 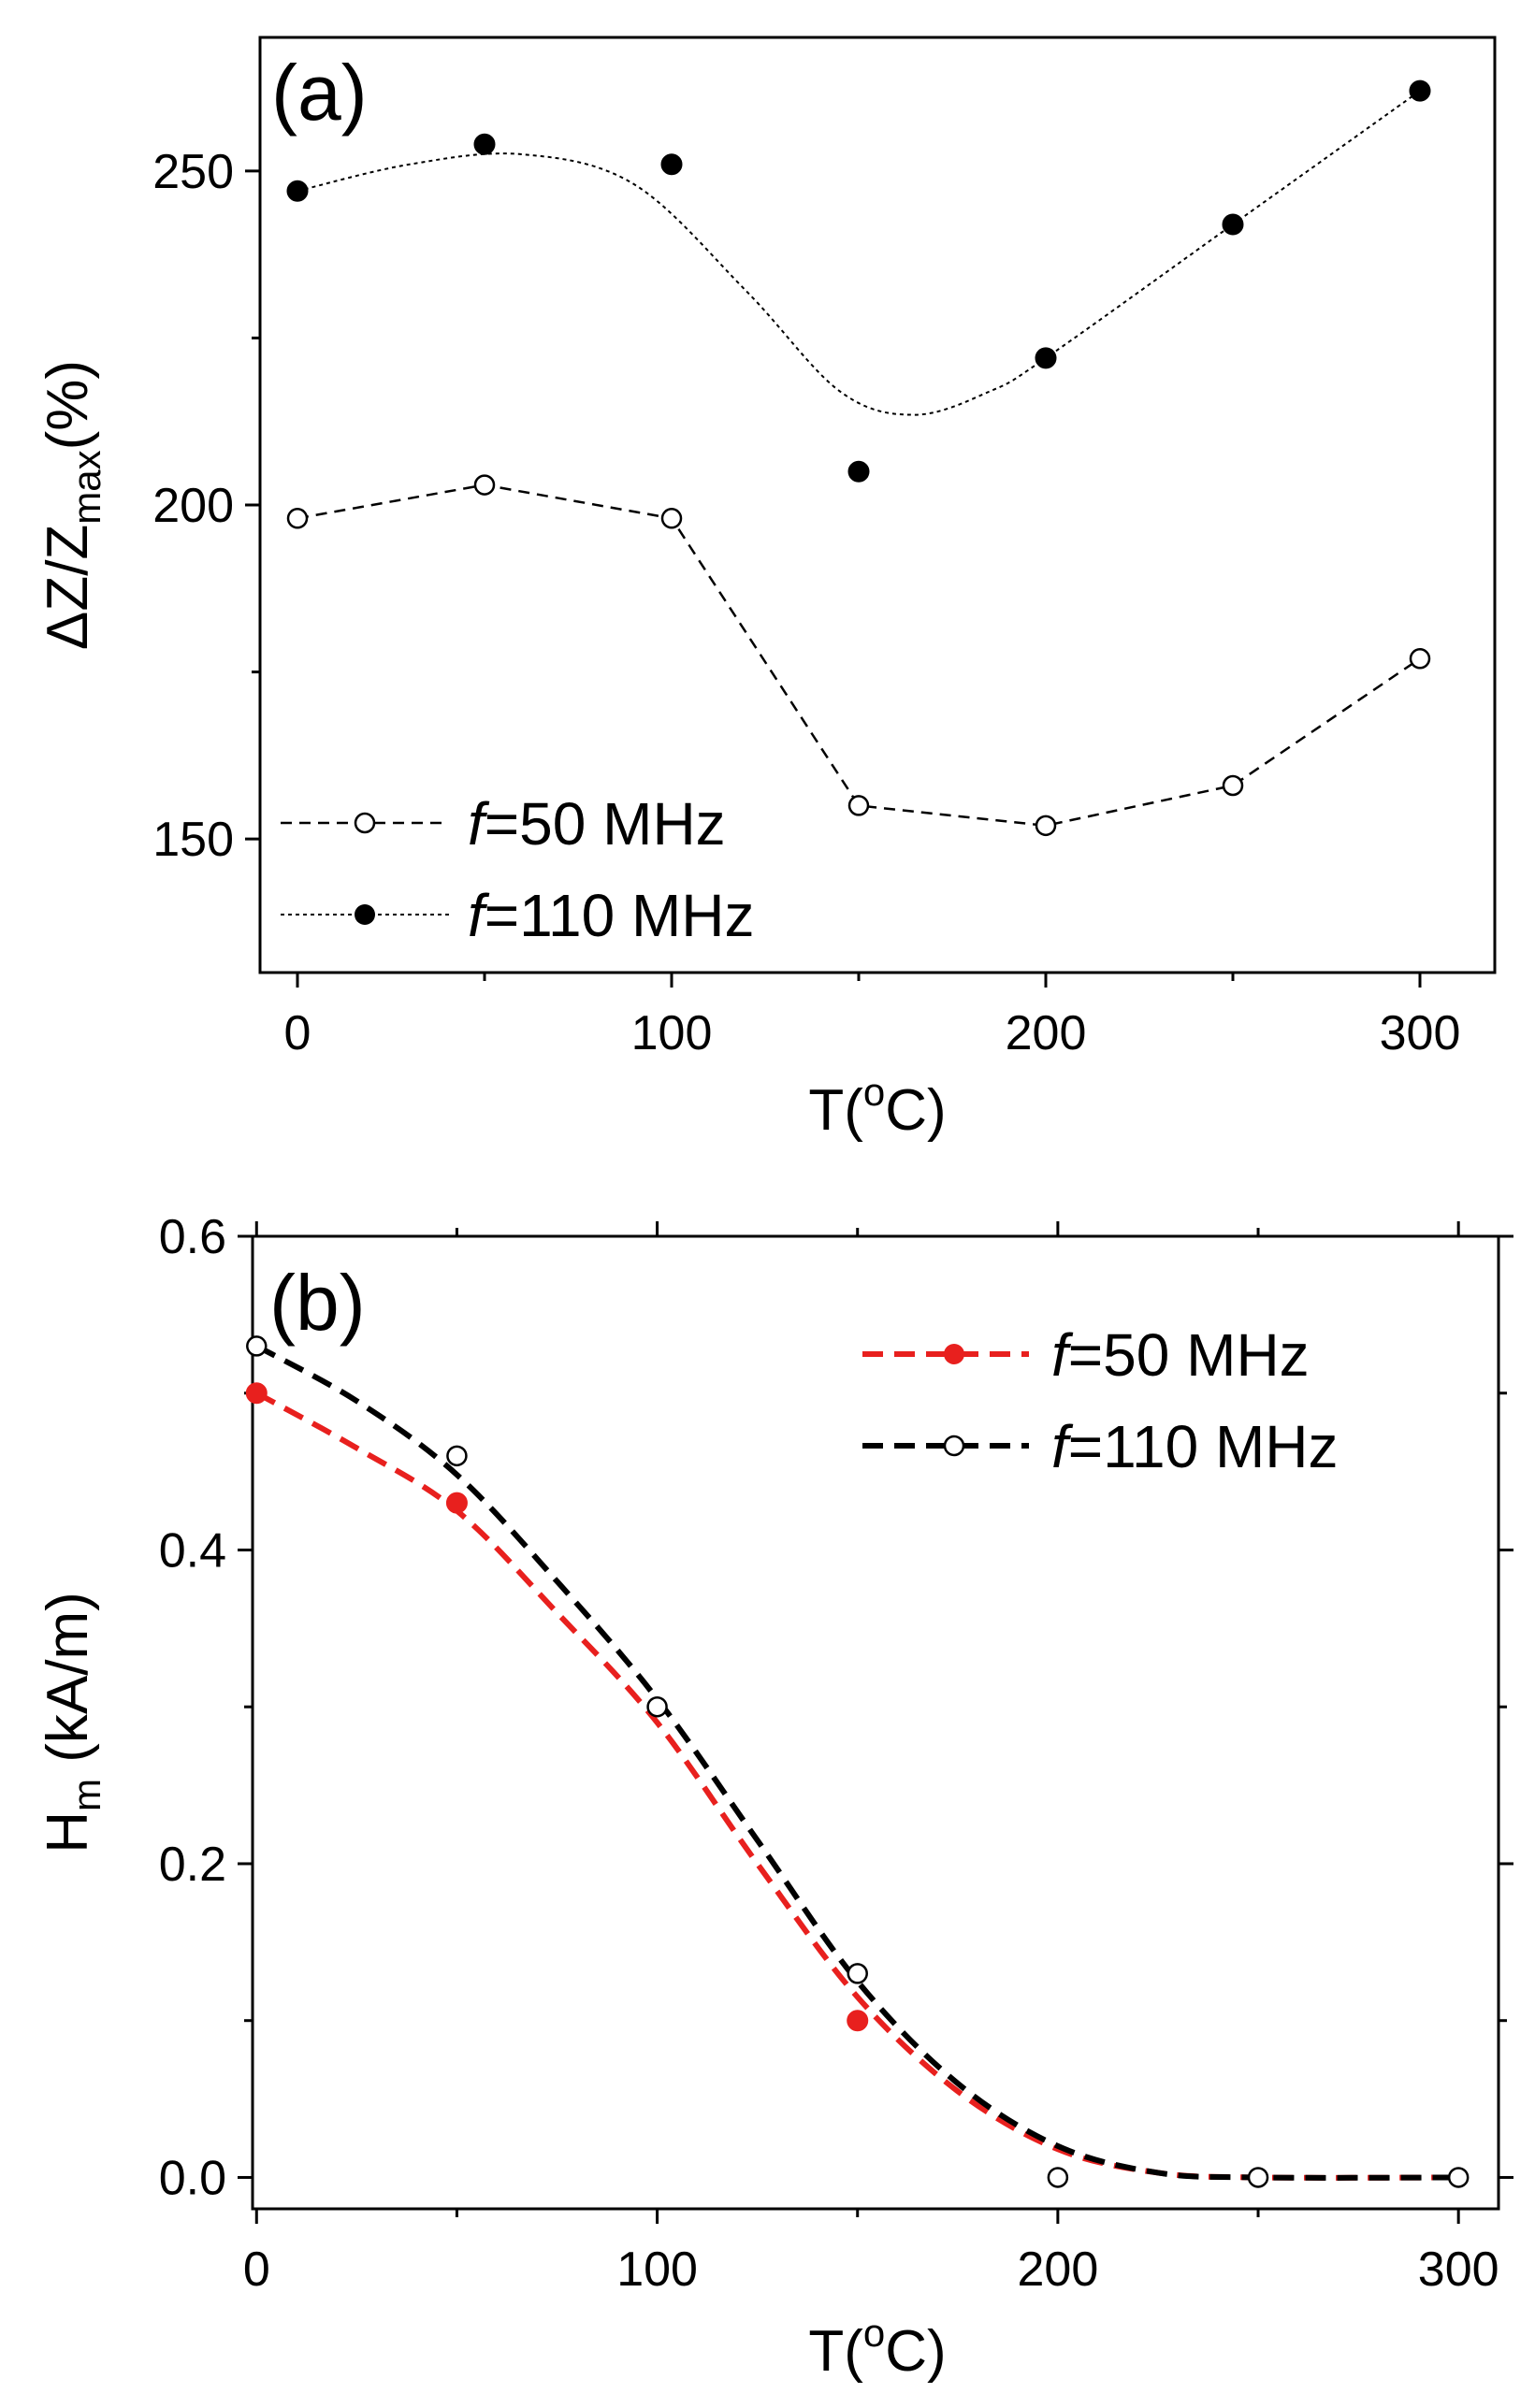 I want to click on panel-a-y-axis-title: ΔZ/Zmax(%), so click(x=72, y=505).